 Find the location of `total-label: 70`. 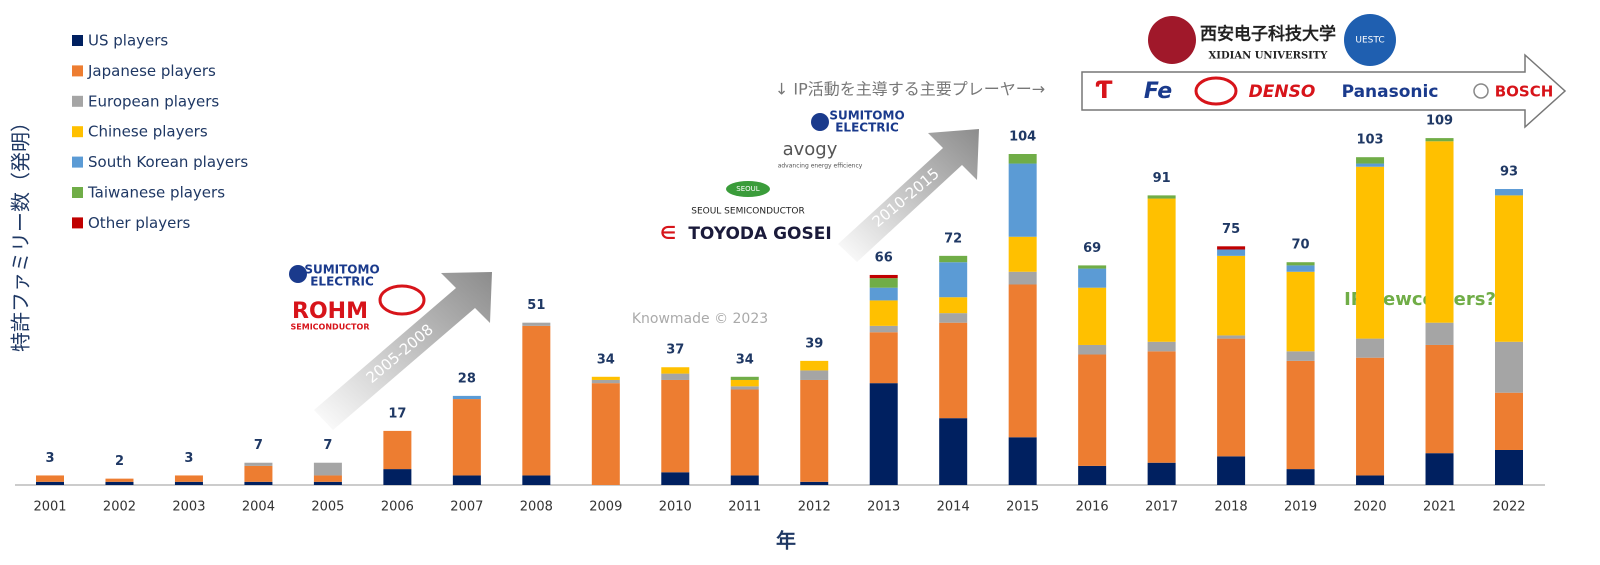

total-label: 70 is located at coordinates (1301, 245).